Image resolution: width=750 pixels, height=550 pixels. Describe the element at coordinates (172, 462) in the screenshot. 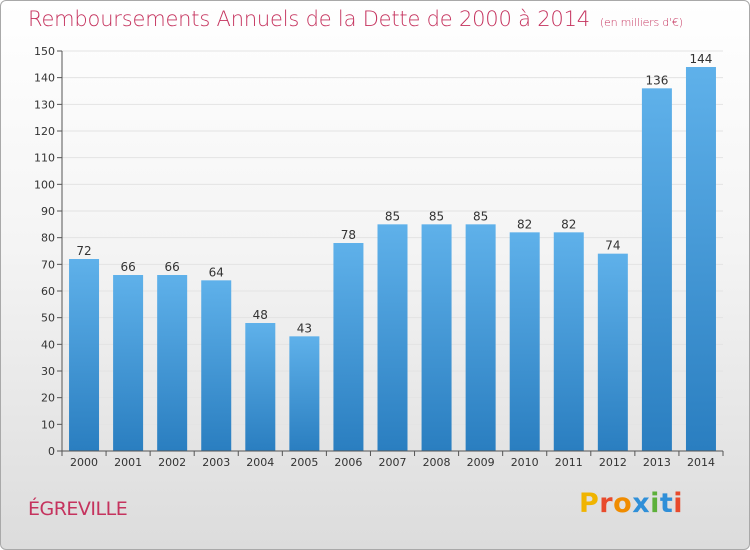

I see `x-tick-label: 2002` at that location.